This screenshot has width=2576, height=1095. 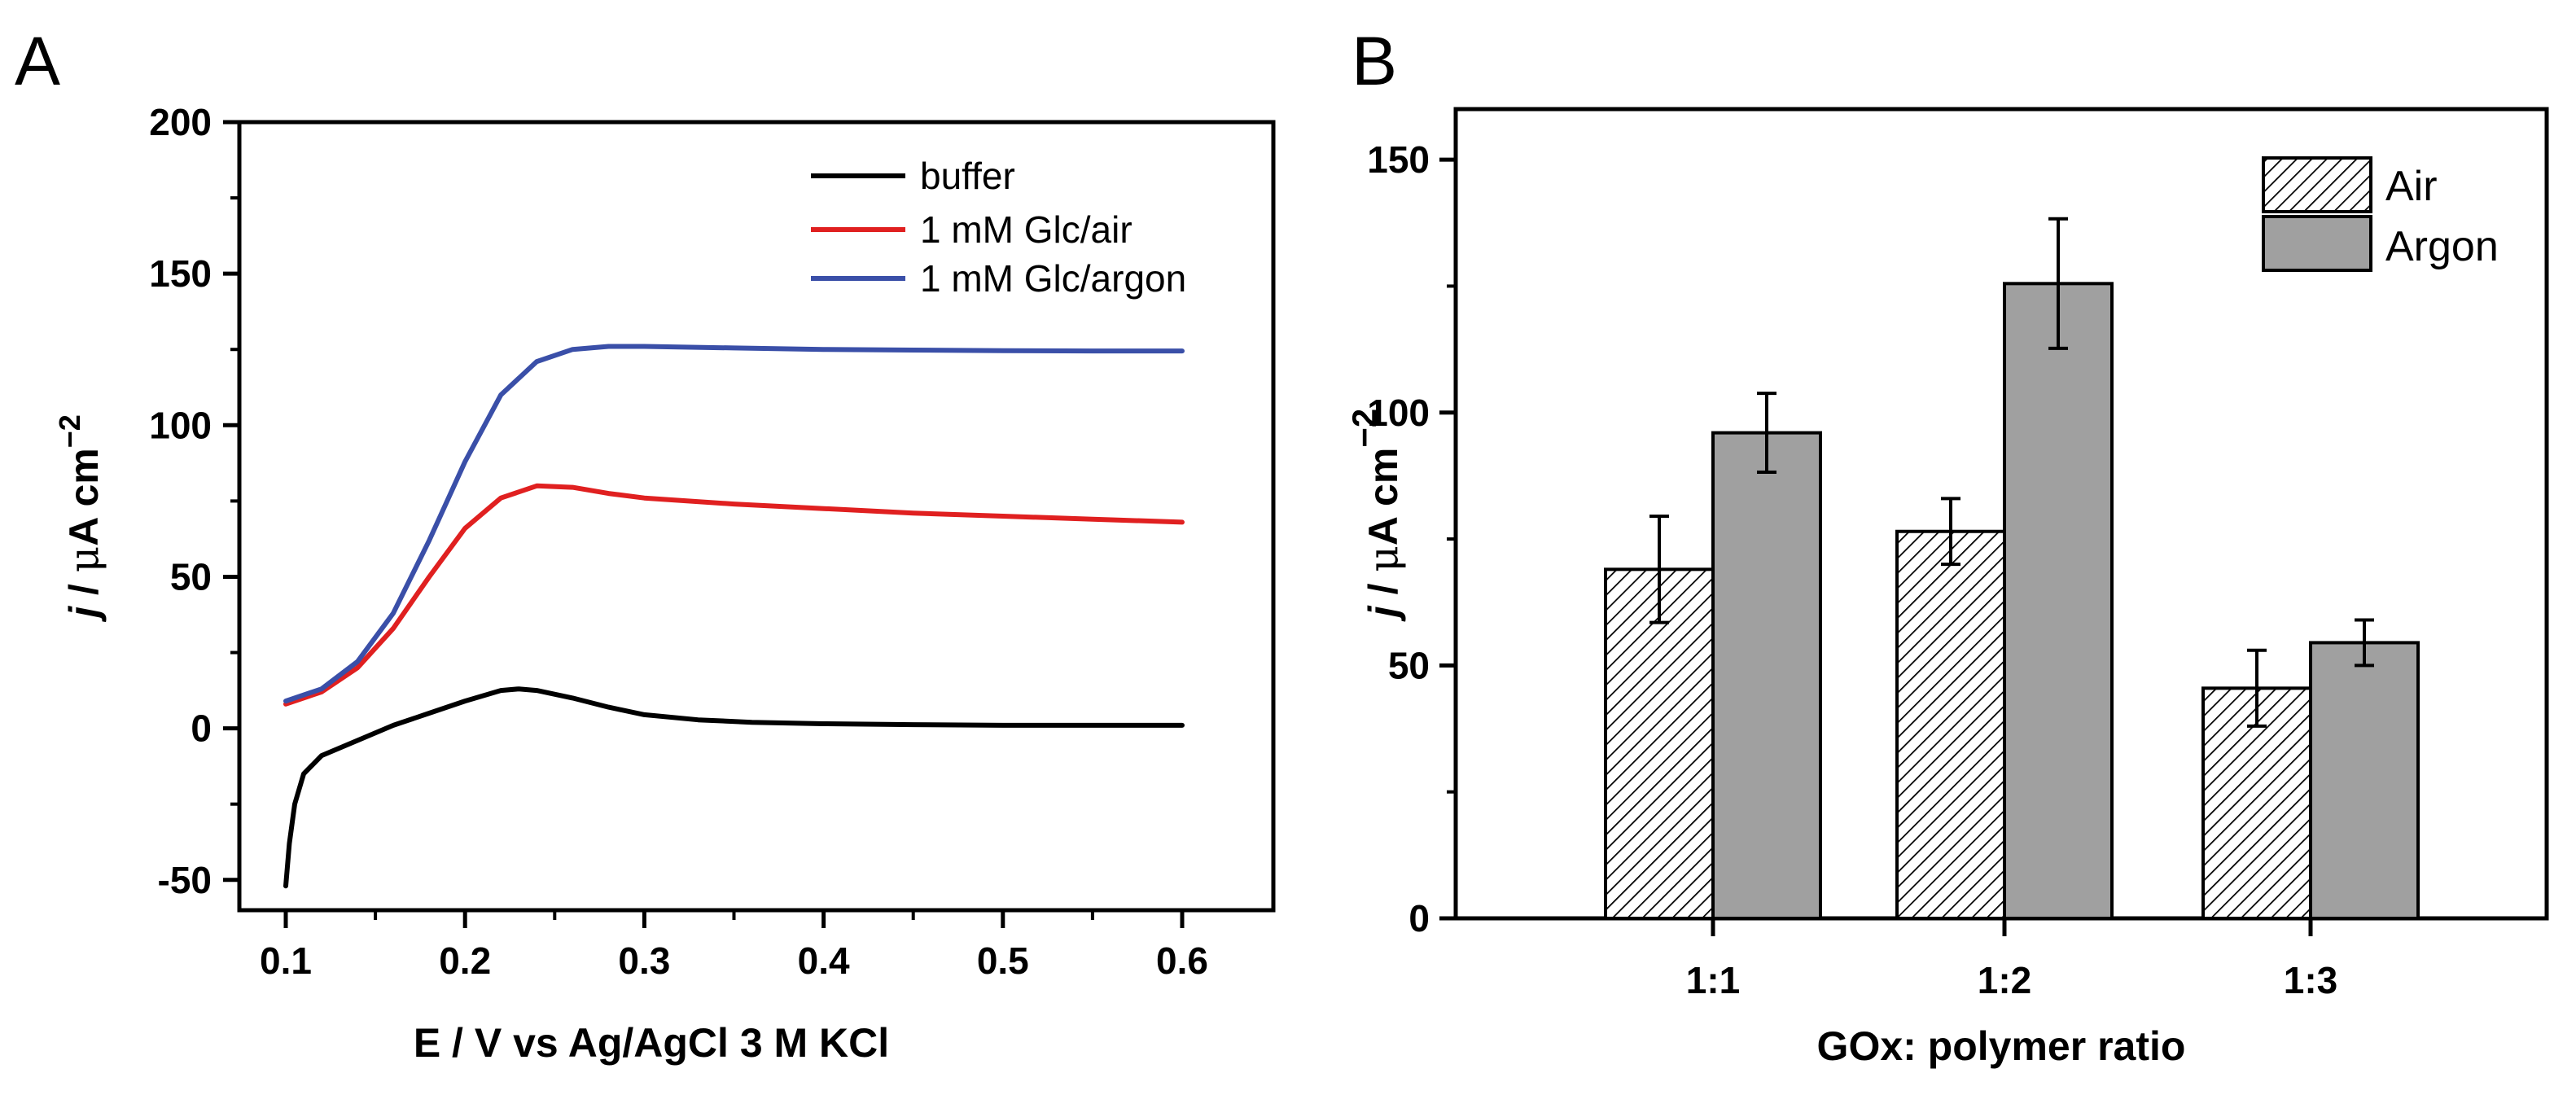 I want to click on series-line-buffer, so click(x=734, y=787).